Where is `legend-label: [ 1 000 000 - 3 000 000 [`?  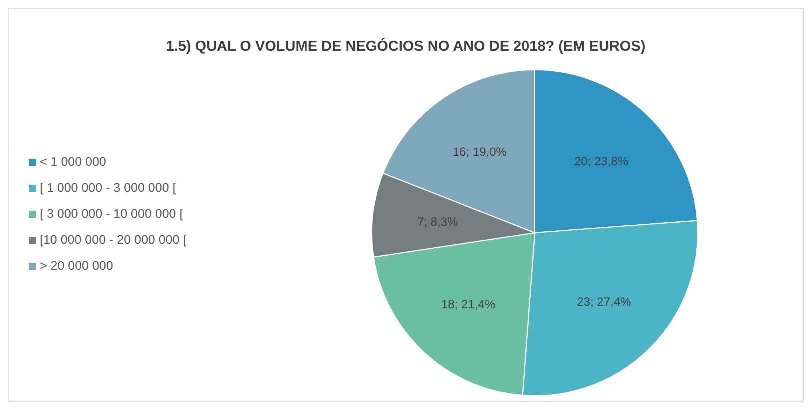 legend-label: [ 1 000 000 - 3 000 000 [ is located at coordinates (108, 188).